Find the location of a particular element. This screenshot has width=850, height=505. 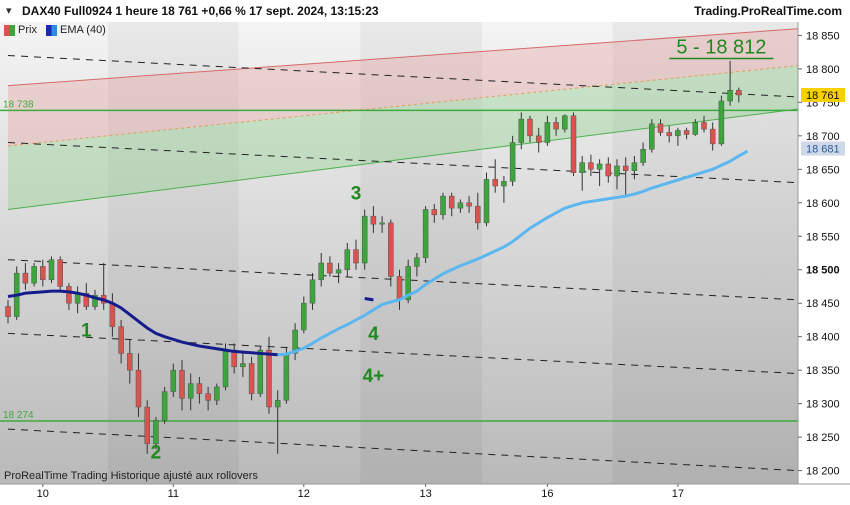

legend-price: Prix is located at coordinates (20, 30).